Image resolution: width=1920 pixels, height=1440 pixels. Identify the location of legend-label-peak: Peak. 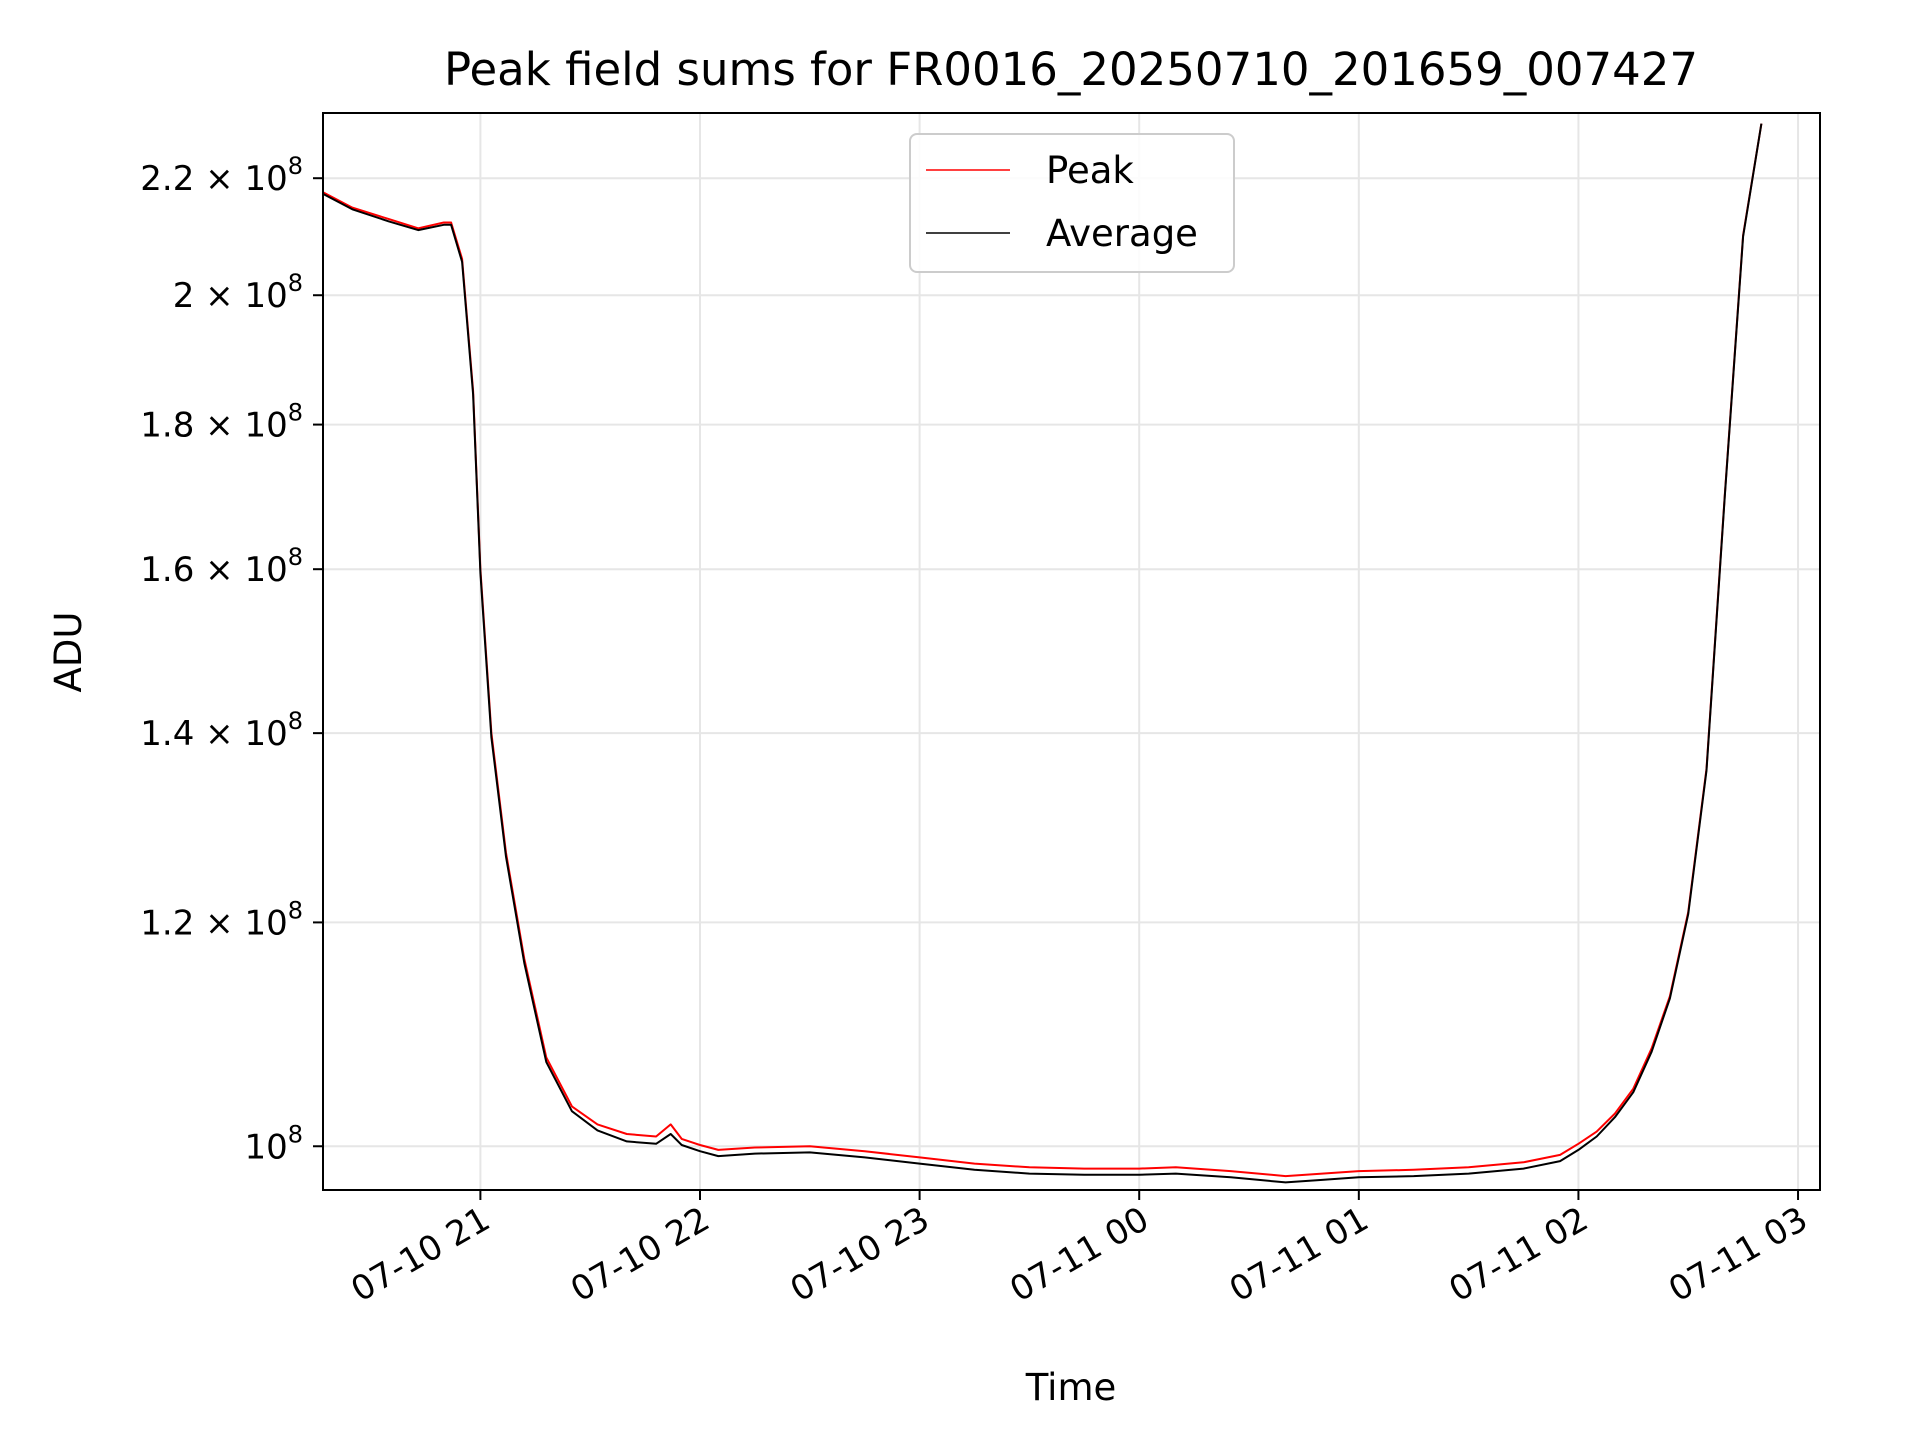
(1090, 170).